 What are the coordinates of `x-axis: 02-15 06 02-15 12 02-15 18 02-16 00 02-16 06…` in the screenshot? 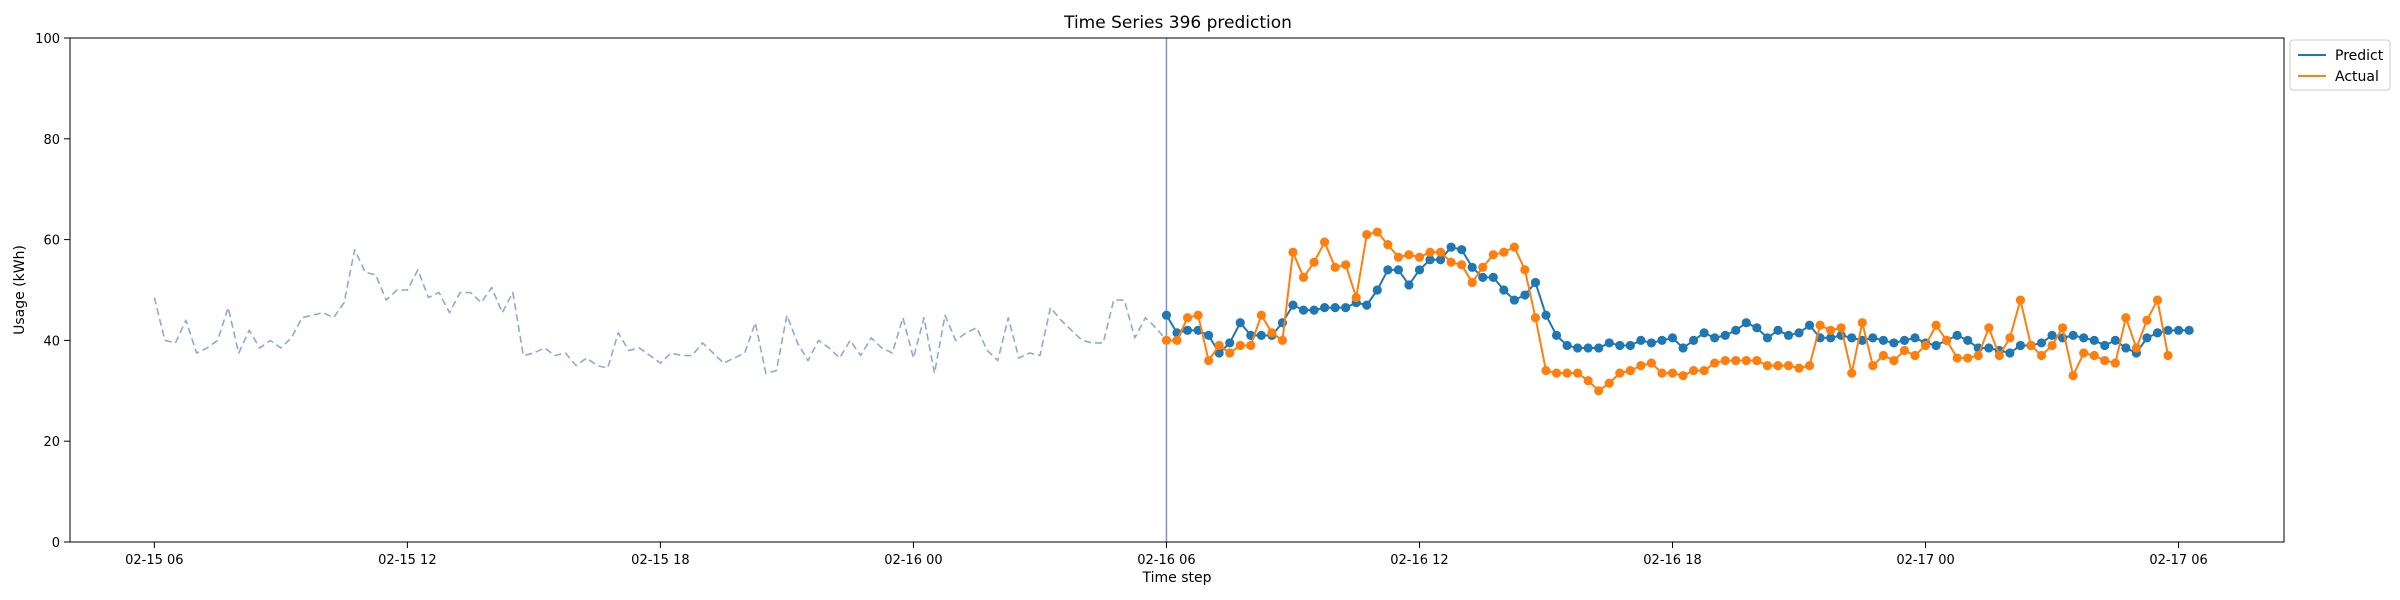 It's located at (1166, 555).